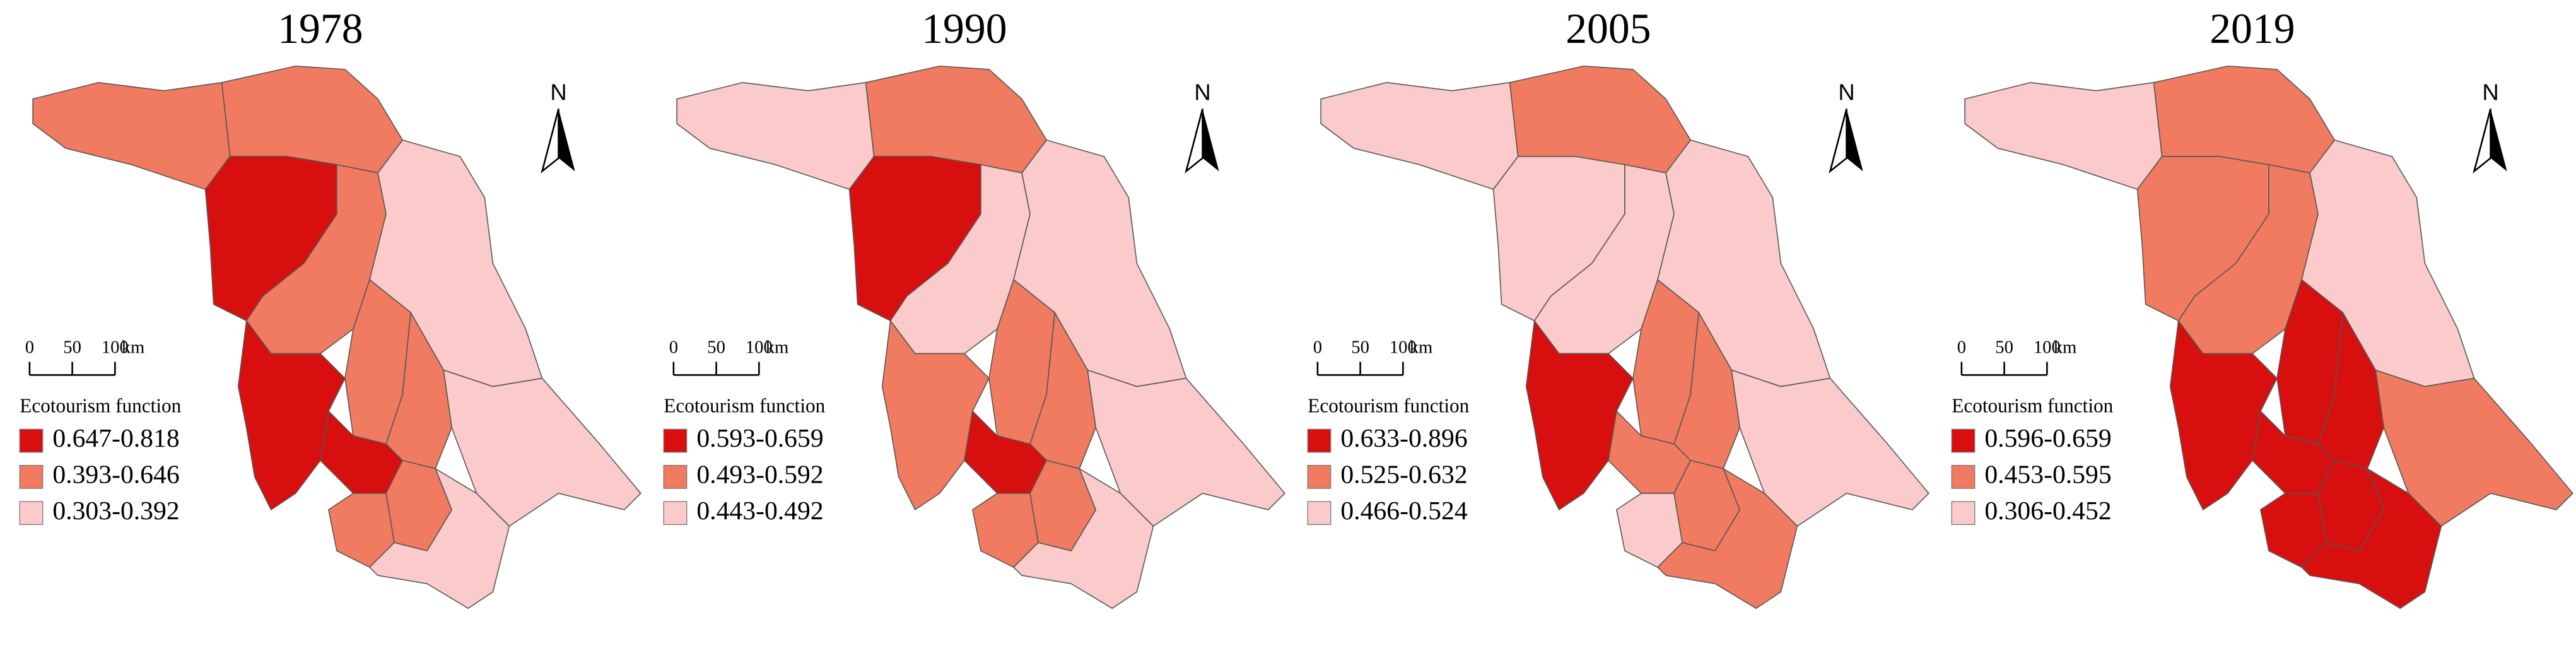 This screenshot has height=658, width=2576. I want to click on legend-label: 0.466-0.524, so click(1403, 511).